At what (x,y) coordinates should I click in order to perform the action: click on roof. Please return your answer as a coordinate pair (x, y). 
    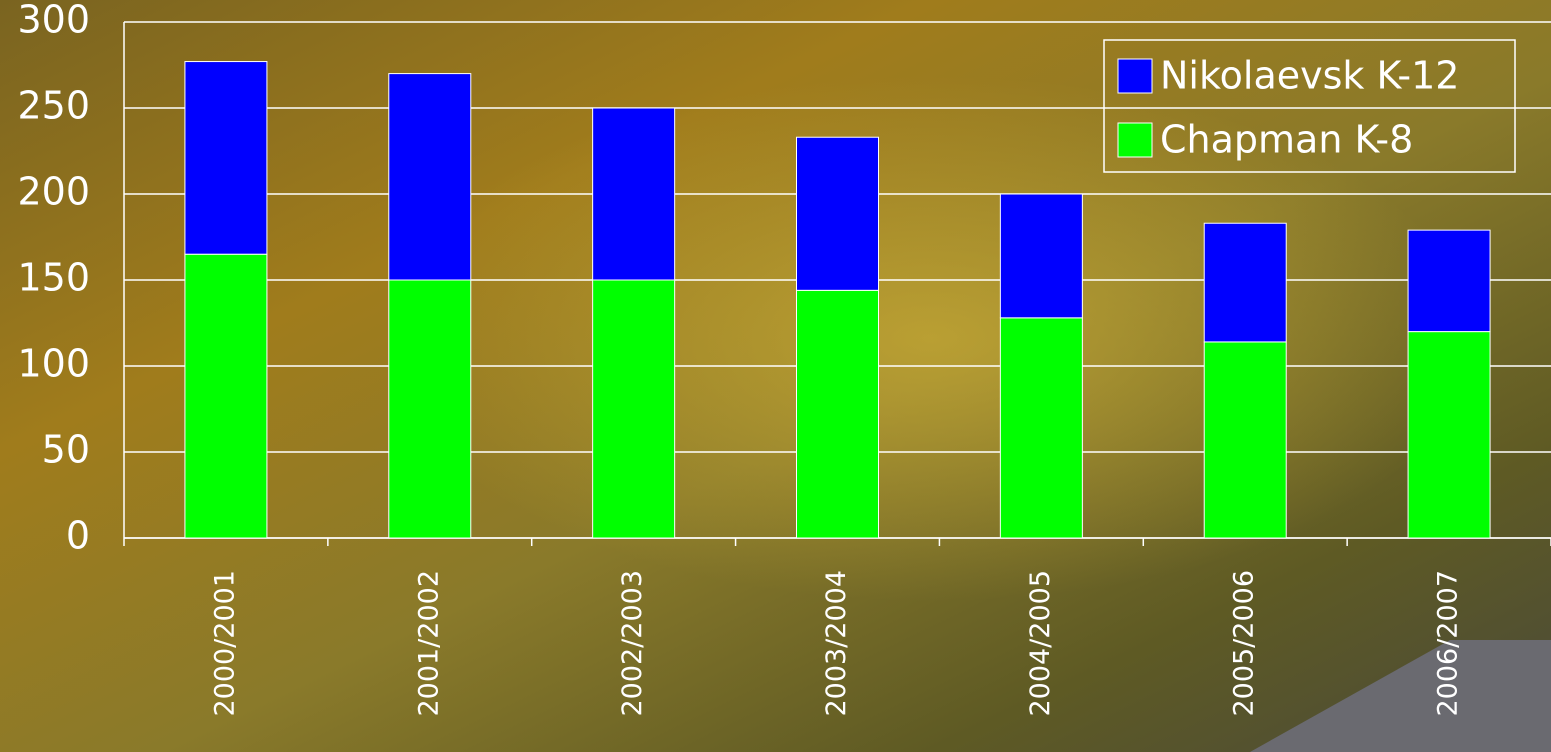
    Looking at the image, I should click on (1400, 696).